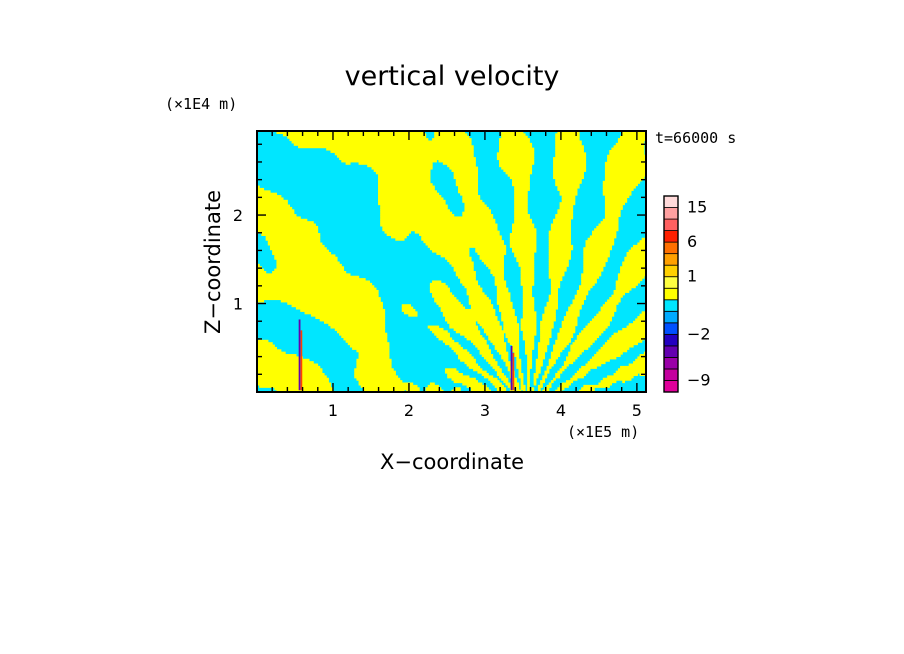 This screenshot has width=904, height=654. What do you see at coordinates (213, 262) in the screenshot?
I see `y-axis-label: Z−coordinate` at bounding box center [213, 262].